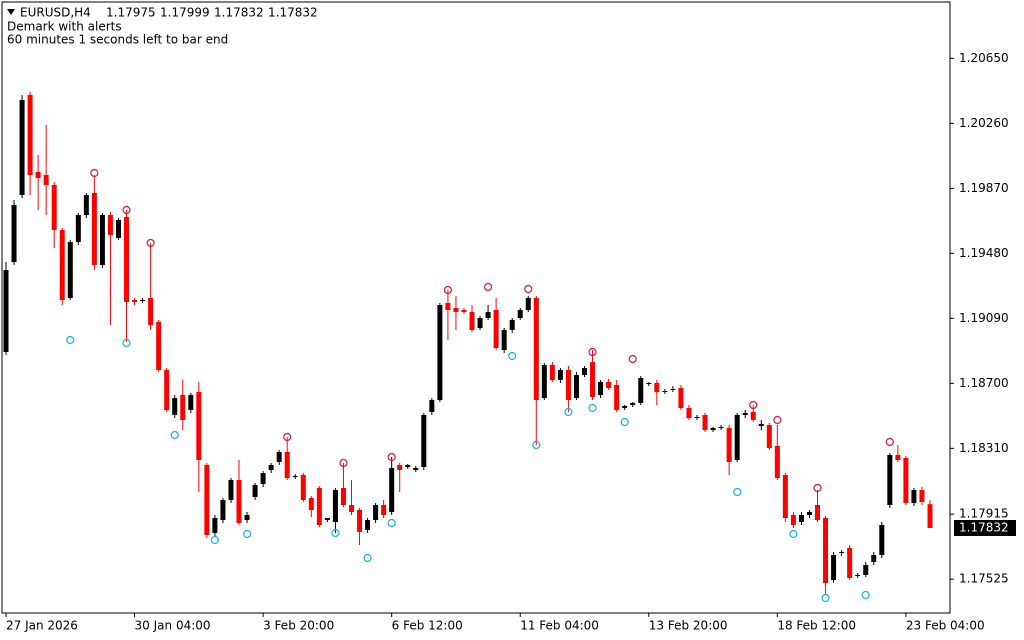 The width and height of the screenshot is (1024, 640). Describe the element at coordinates (984, 514) in the screenshot. I see `y-tick-label: 1.17915` at that location.